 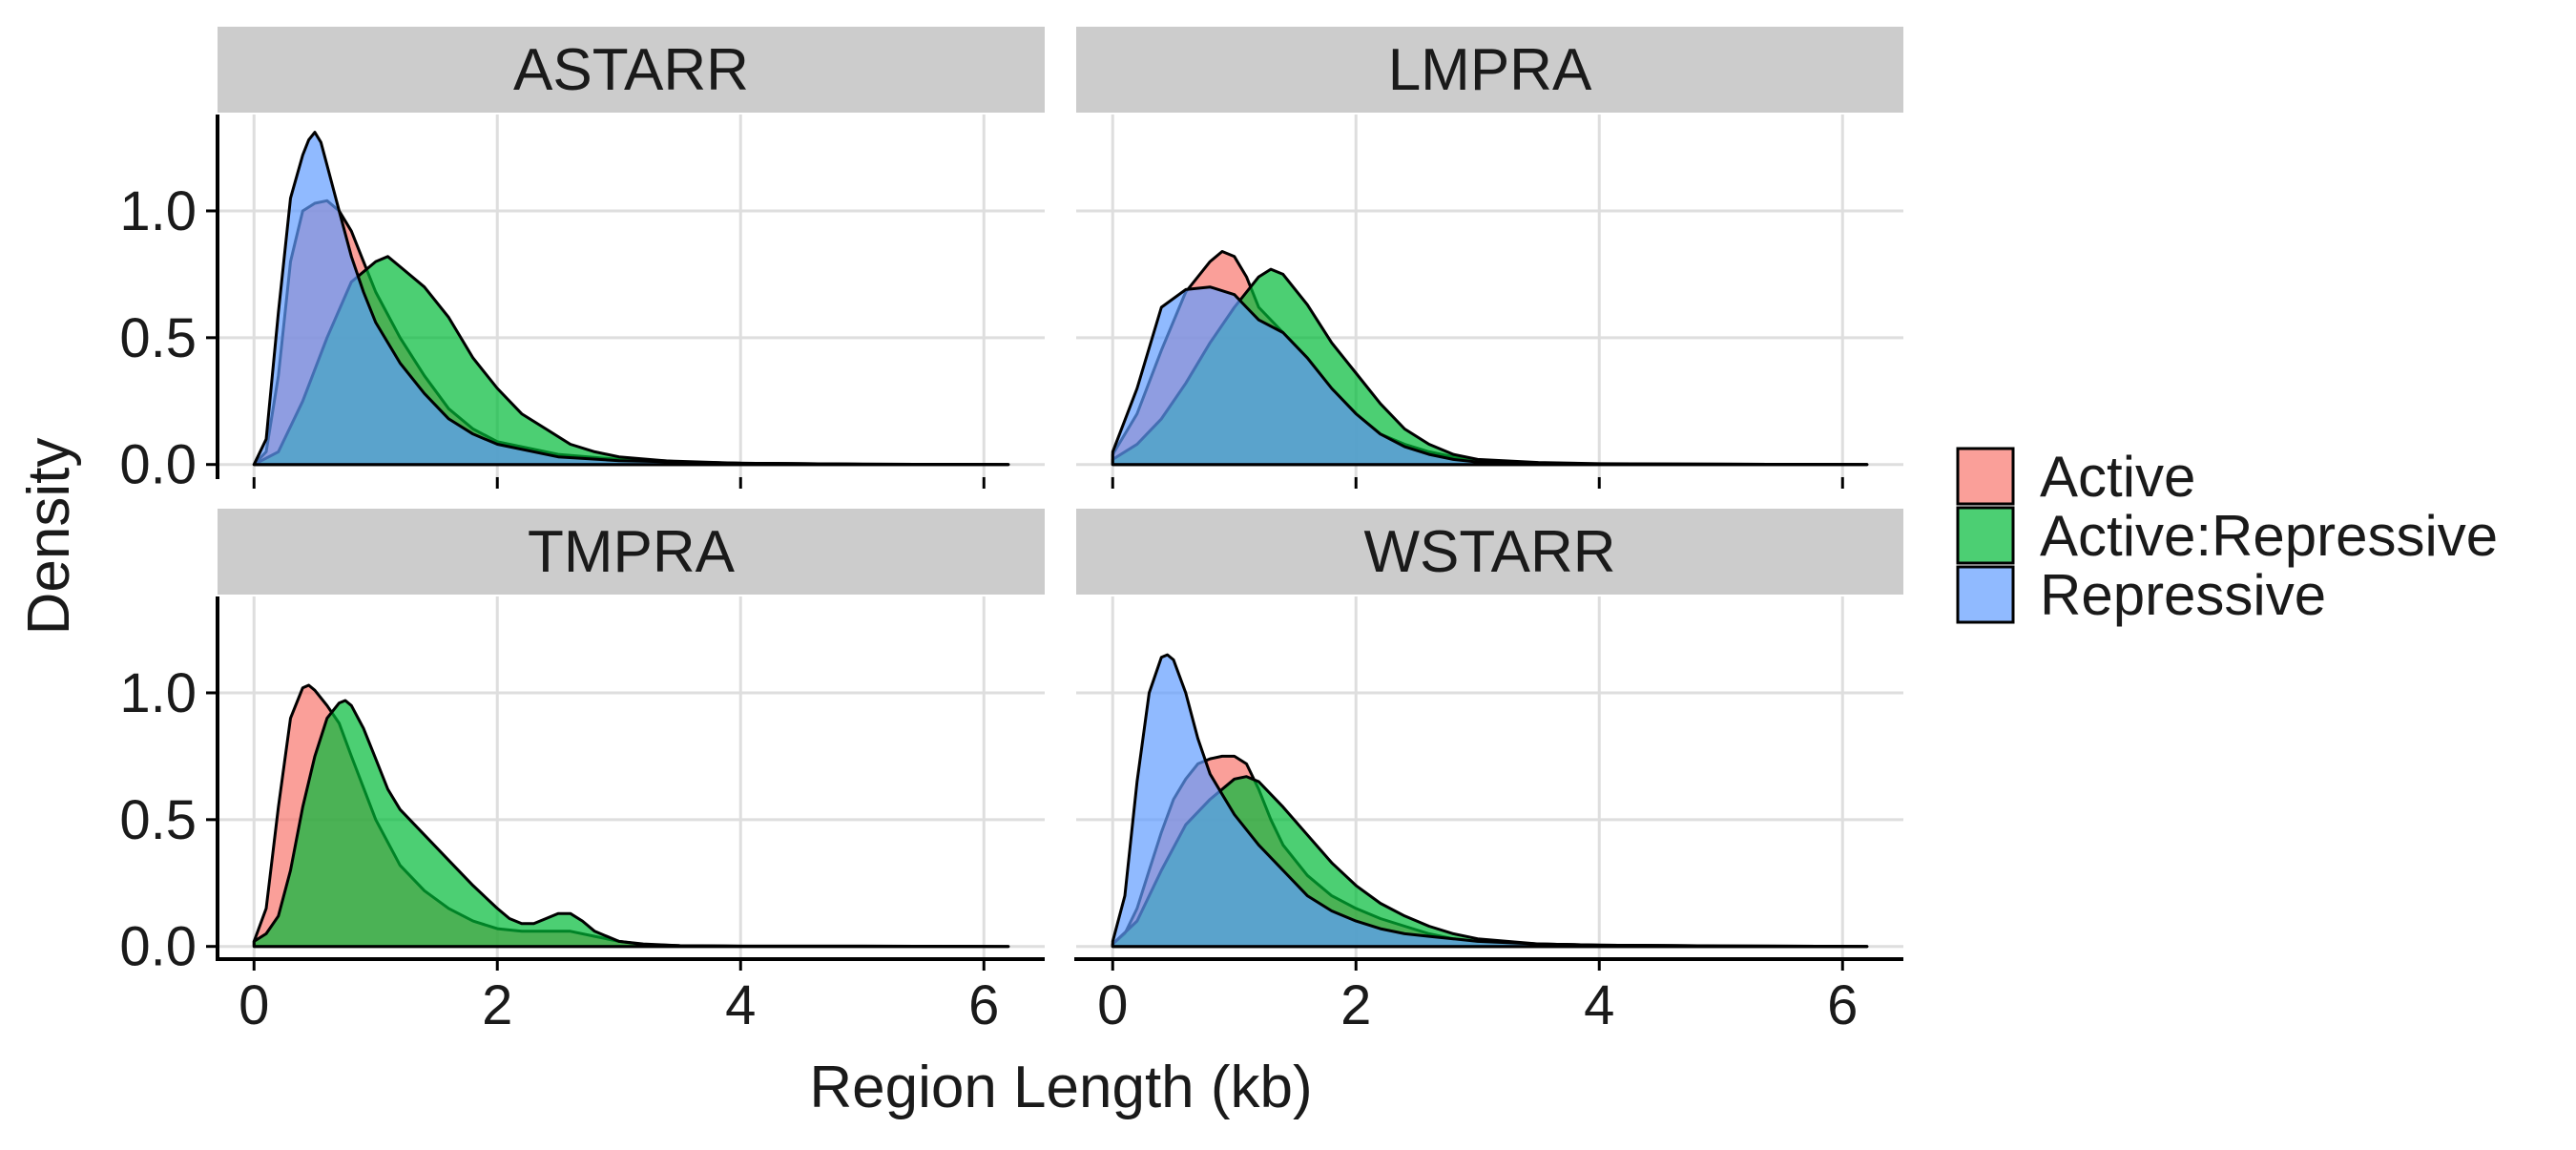 What do you see at coordinates (158, 338) in the screenshot?
I see `y-tick-label-astarr: 0.5` at bounding box center [158, 338].